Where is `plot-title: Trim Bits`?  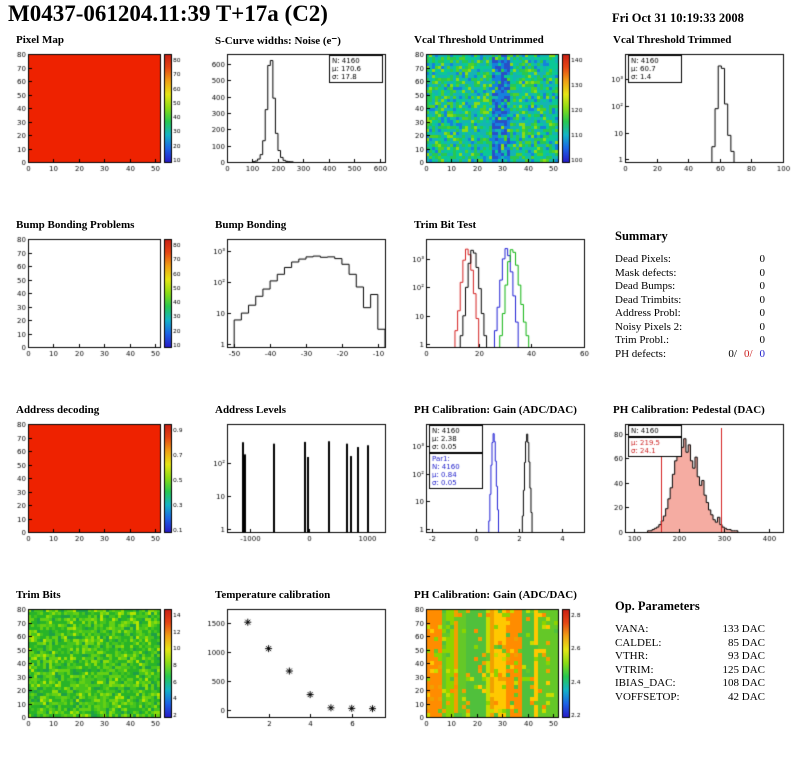
plot-title: Trim Bits is located at coordinates (38, 595).